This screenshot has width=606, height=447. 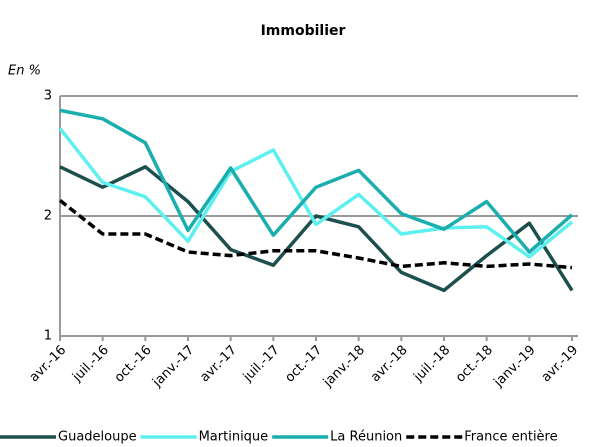 I want to click on x-tick-label: janv.-18, so click(x=344, y=367).